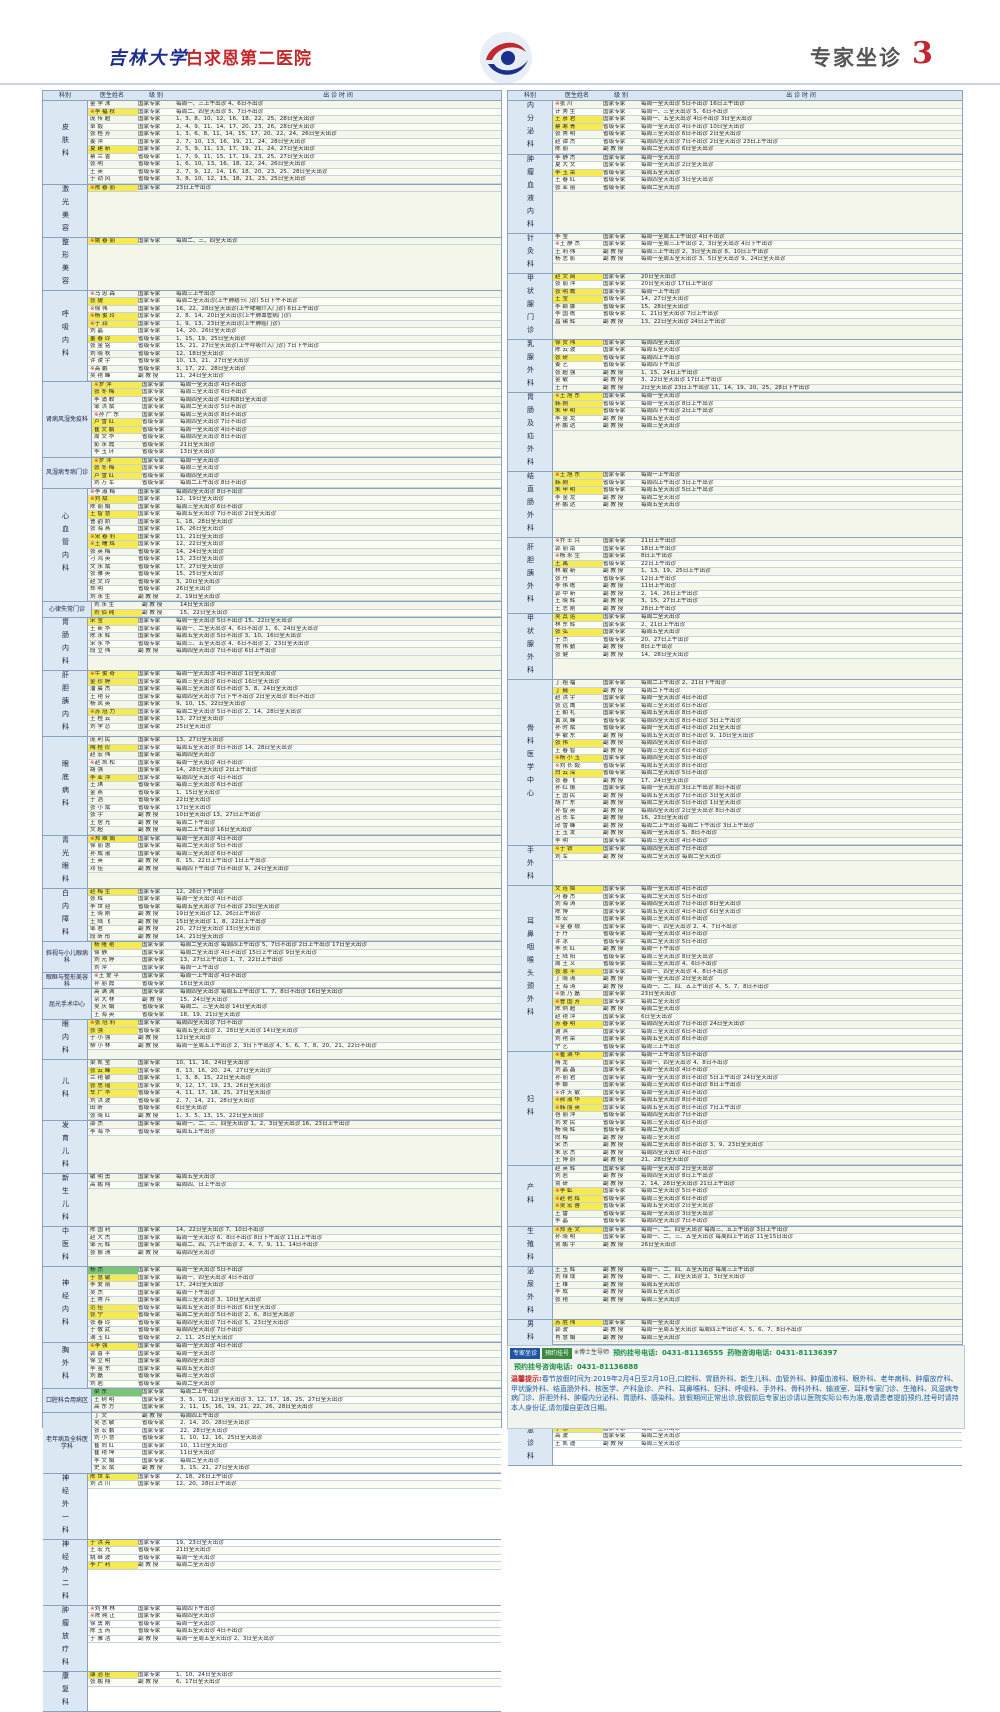  What do you see at coordinates (296, 1408) in the screenshot?
I see `table-row: 高 东 方国家专家 2、11、15、16、19、21、22、26、28日全天出诊` at bounding box center [296, 1408].